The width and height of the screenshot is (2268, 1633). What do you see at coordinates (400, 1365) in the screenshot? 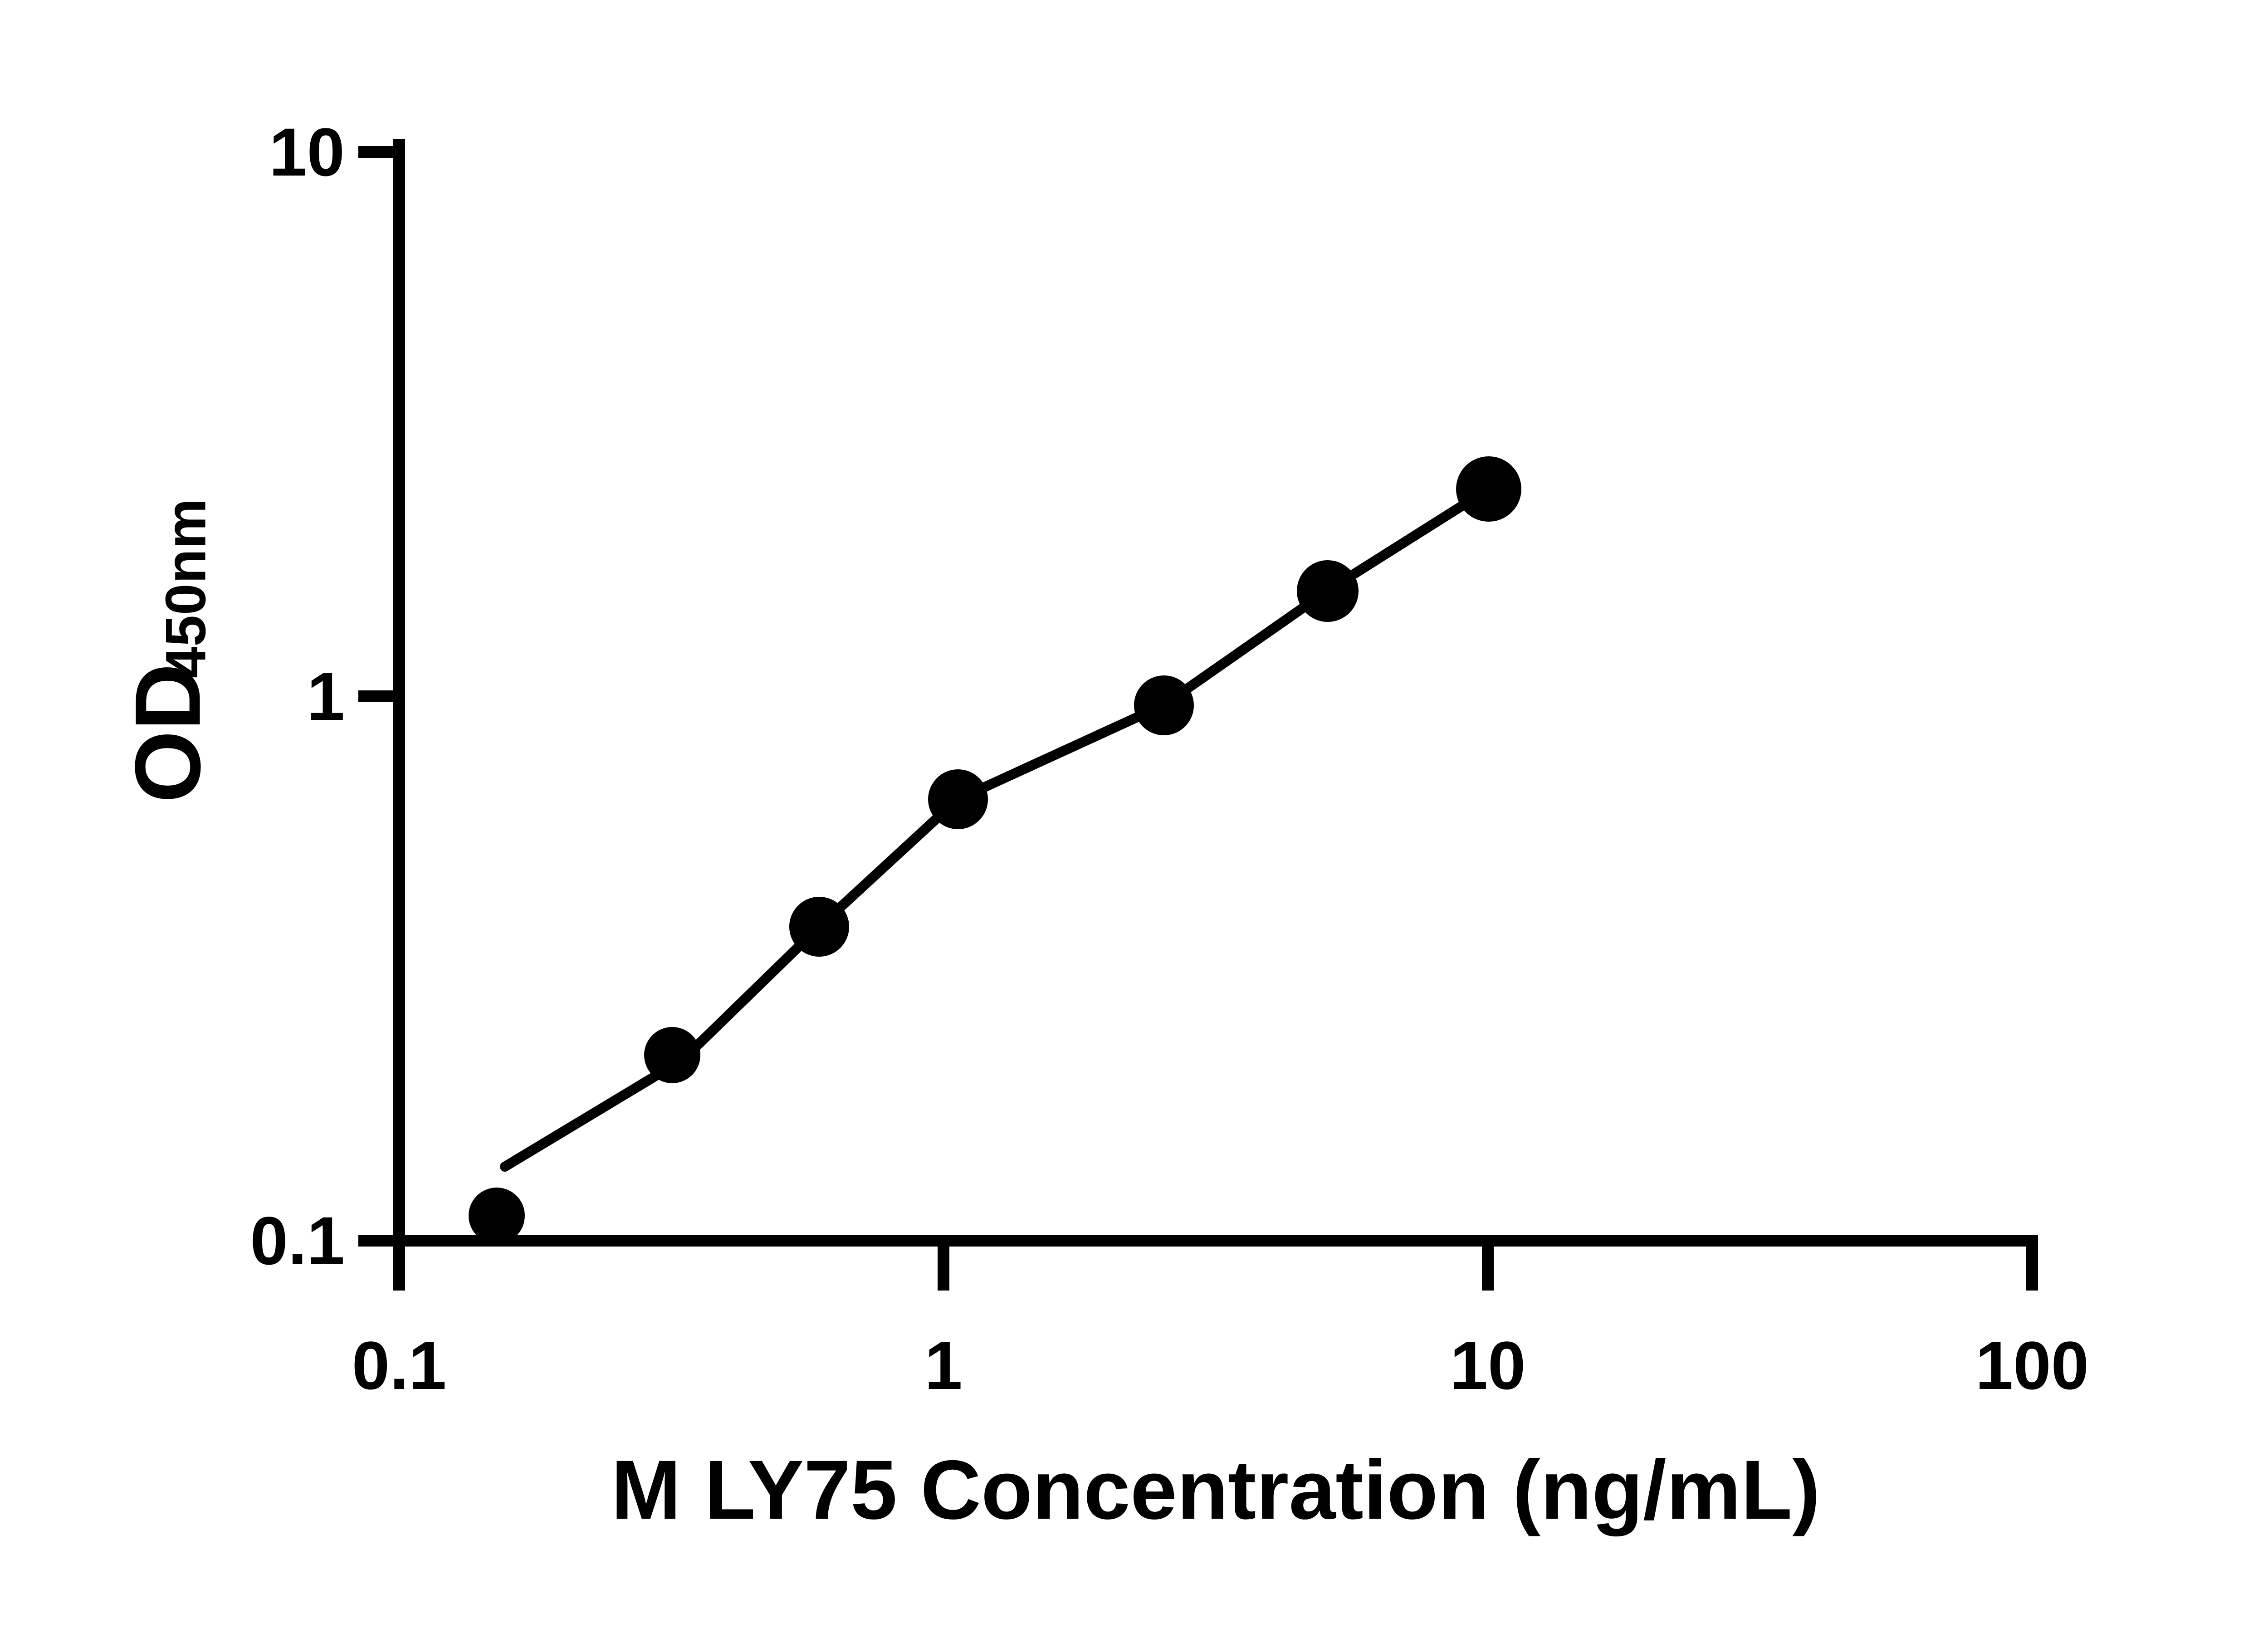
I see `x-tick-label-0-1: 0.1` at bounding box center [400, 1365].